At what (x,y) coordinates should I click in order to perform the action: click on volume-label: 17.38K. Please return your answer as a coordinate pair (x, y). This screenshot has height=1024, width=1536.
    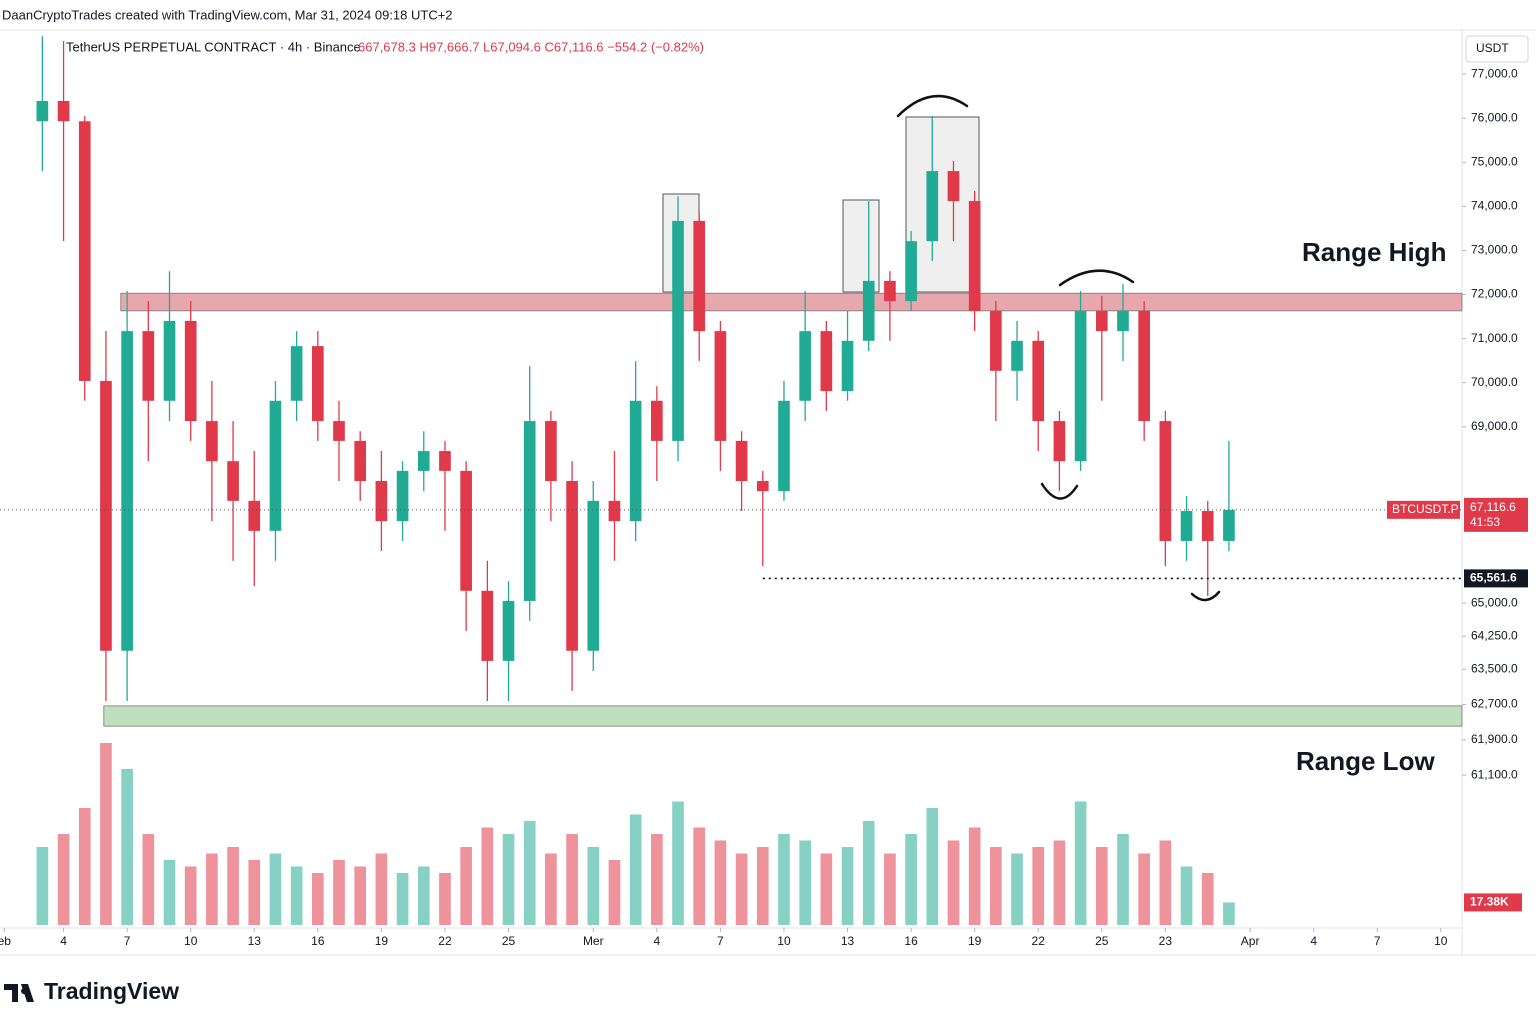
    Looking at the image, I should click on (1489, 902).